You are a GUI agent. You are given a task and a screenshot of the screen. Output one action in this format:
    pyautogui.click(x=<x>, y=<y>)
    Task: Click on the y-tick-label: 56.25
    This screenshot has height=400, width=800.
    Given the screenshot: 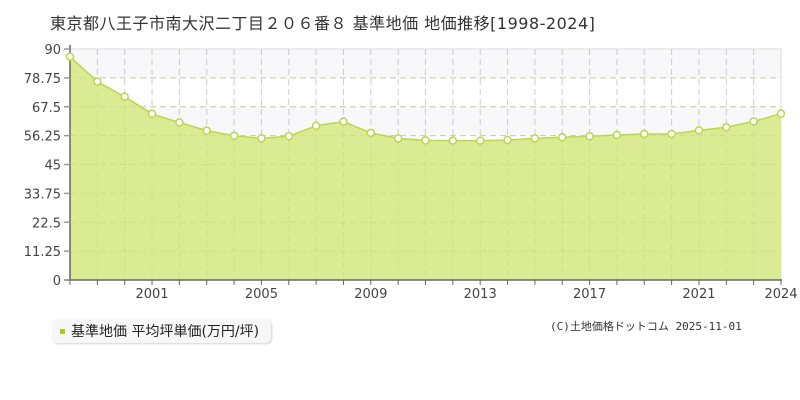 What is the action you would take?
    pyautogui.click(x=42, y=137)
    